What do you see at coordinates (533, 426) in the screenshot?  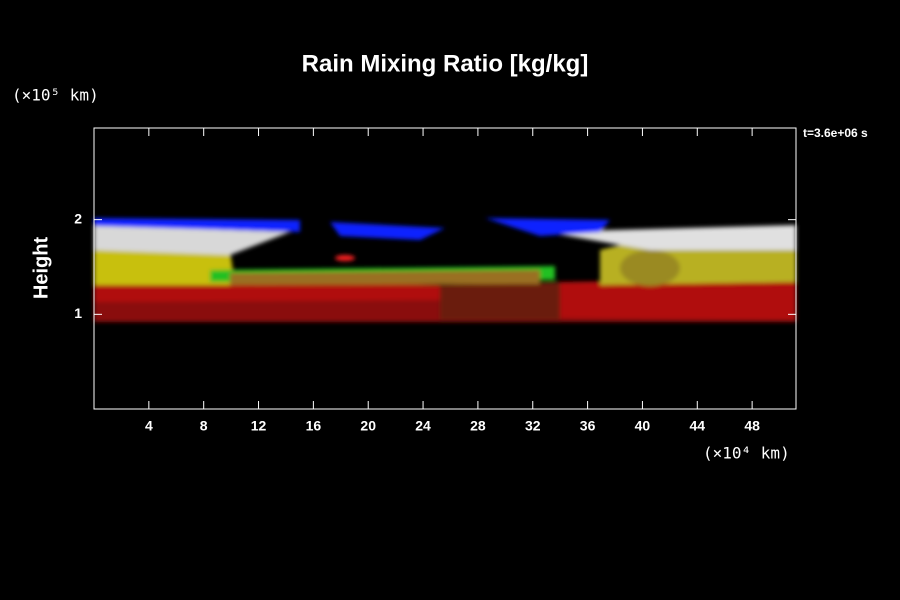 I see `x-tick-label: 32` at bounding box center [533, 426].